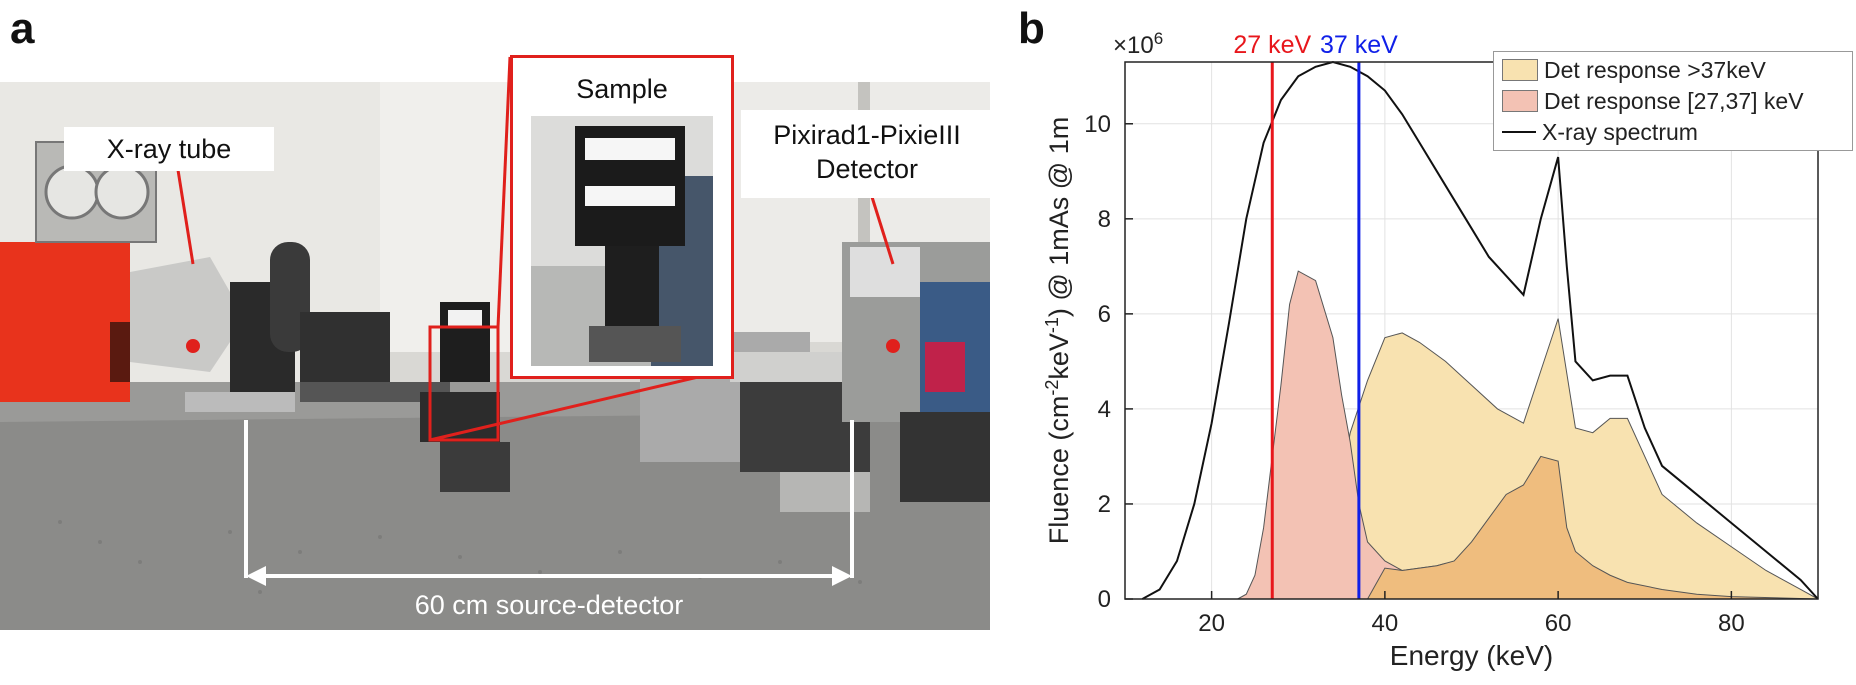 This screenshot has height=685, width=1856. What do you see at coordinates (867, 169) in the screenshot?
I see `detector-label-line2: Detector` at bounding box center [867, 169].